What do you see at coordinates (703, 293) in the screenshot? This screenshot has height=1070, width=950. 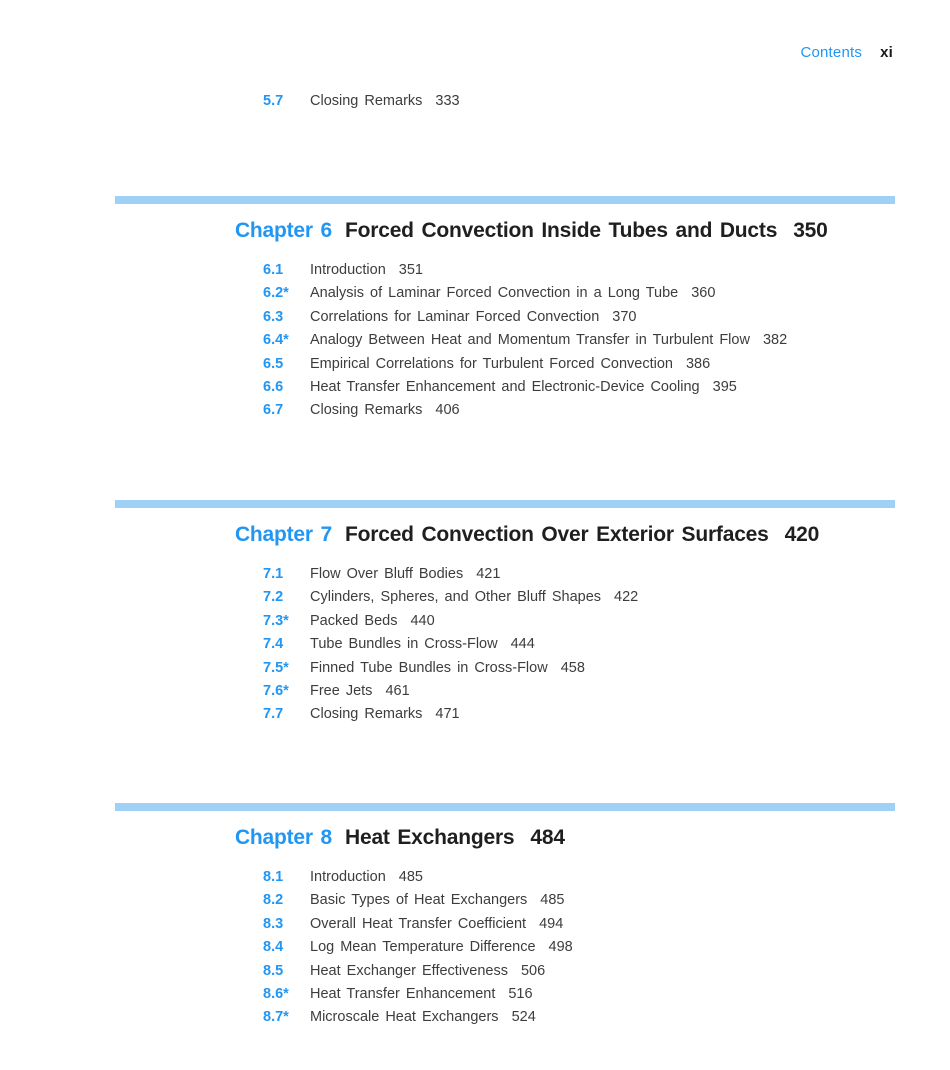 I see `section-page-number: 360` at bounding box center [703, 293].